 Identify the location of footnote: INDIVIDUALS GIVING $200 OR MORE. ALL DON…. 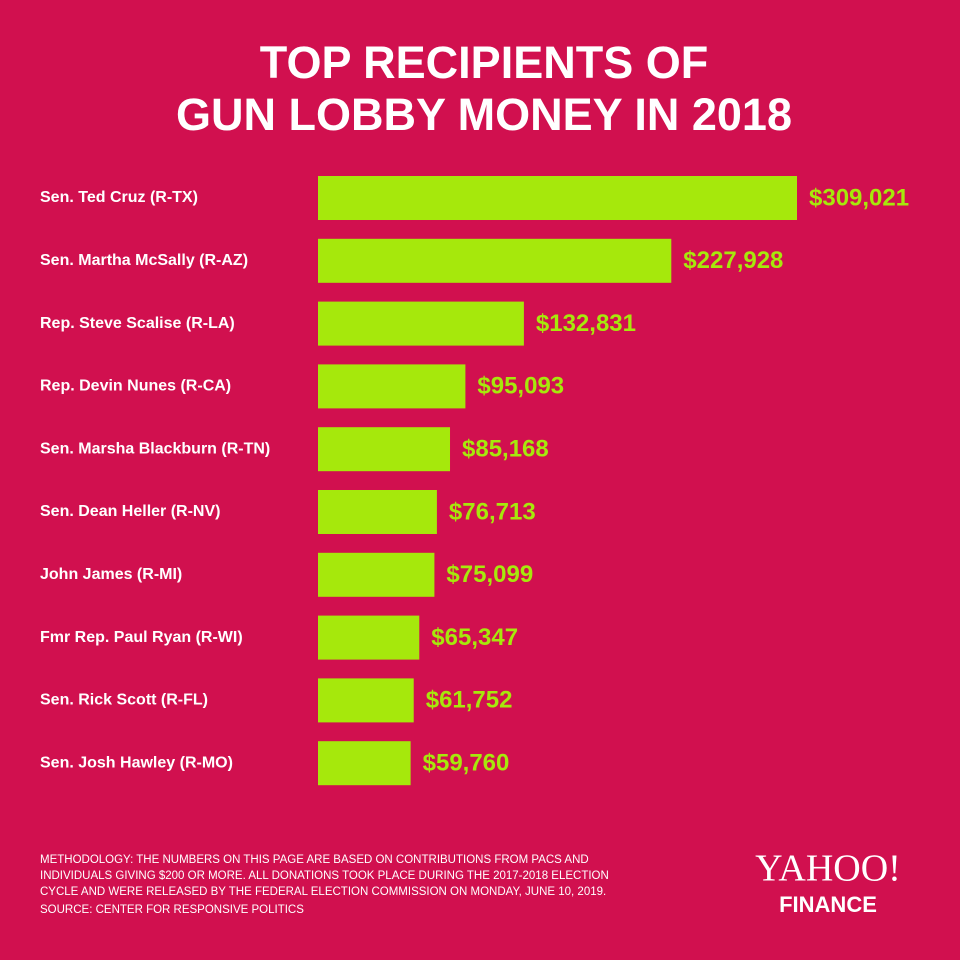
(324, 876).